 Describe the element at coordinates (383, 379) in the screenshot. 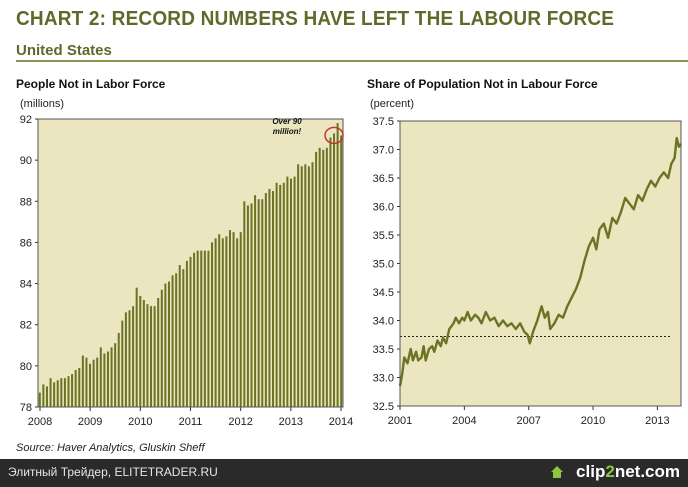

I see `right-y-tick-label-1: 33.0` at that location.